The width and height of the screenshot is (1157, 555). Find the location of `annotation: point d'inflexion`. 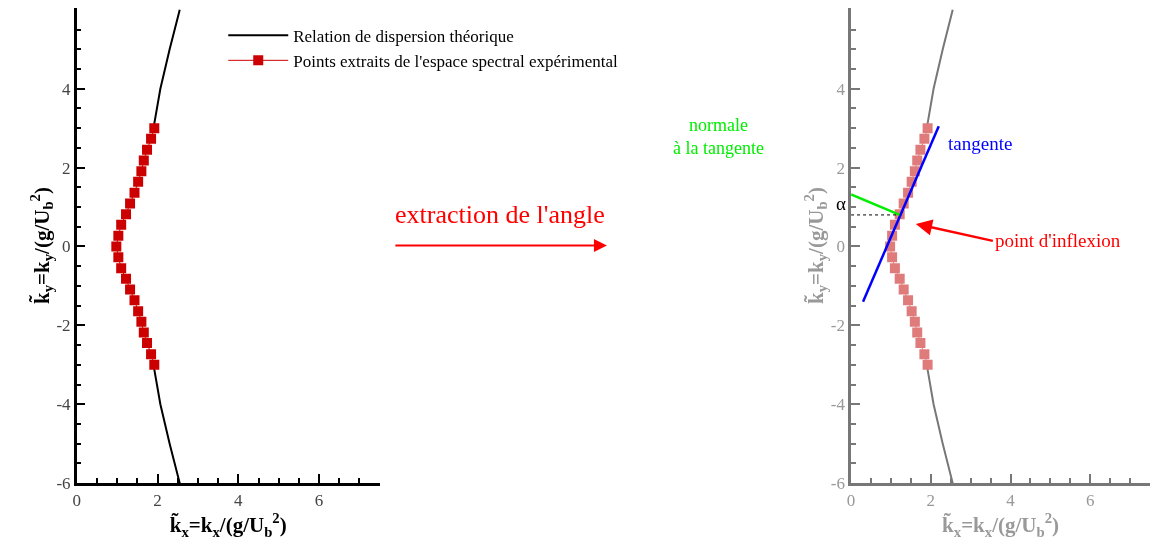

annotation: point d'inflexion is located at coordinates (1058, 240).